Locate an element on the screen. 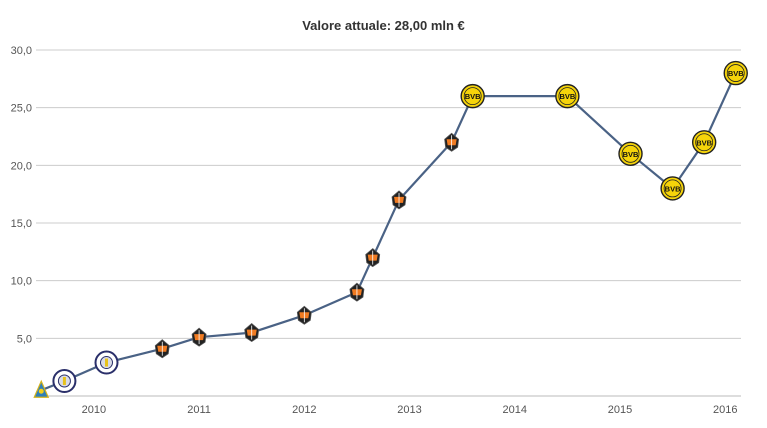  x-tick-label: 2011 is located at coordinates (199, 410).